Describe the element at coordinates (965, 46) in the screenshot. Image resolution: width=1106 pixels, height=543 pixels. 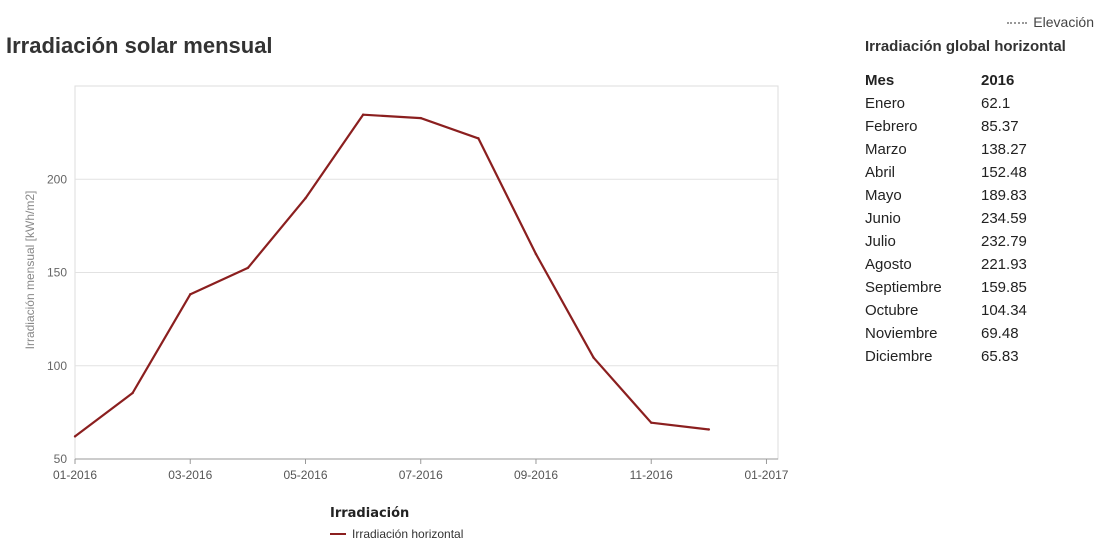
I see `table-title: Irradiación global horizontal` at that location.